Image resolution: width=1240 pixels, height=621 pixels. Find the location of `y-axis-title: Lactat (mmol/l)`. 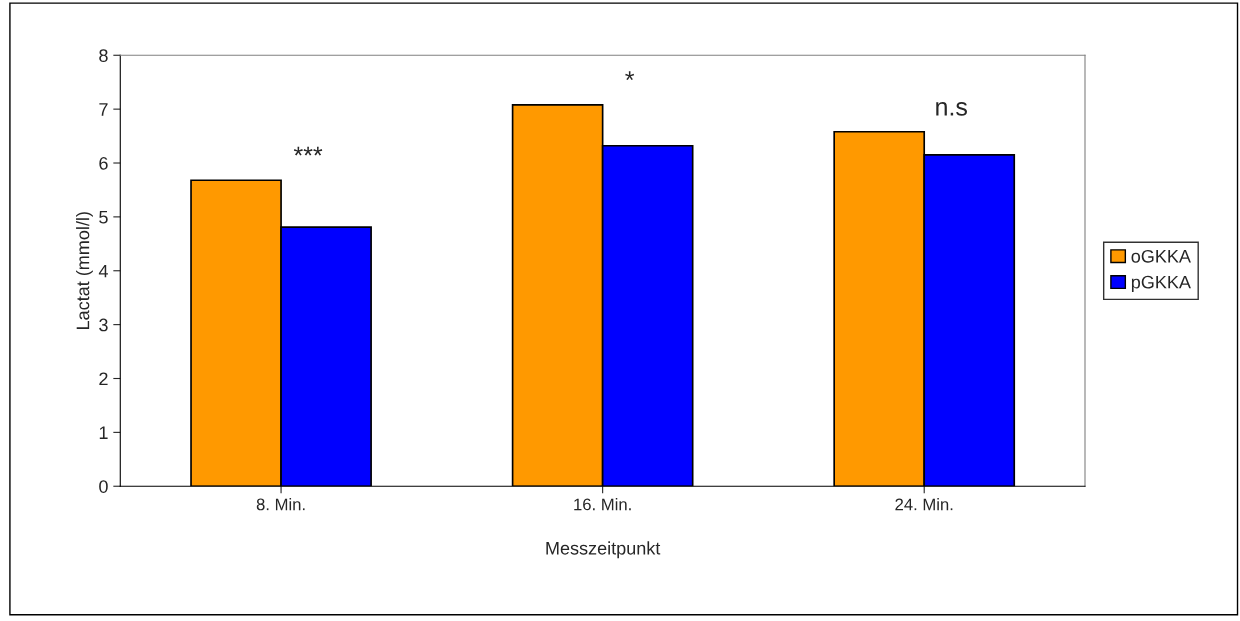

y-axis-title: Lactat (mmol/l) is located at coordinates (84, 270).